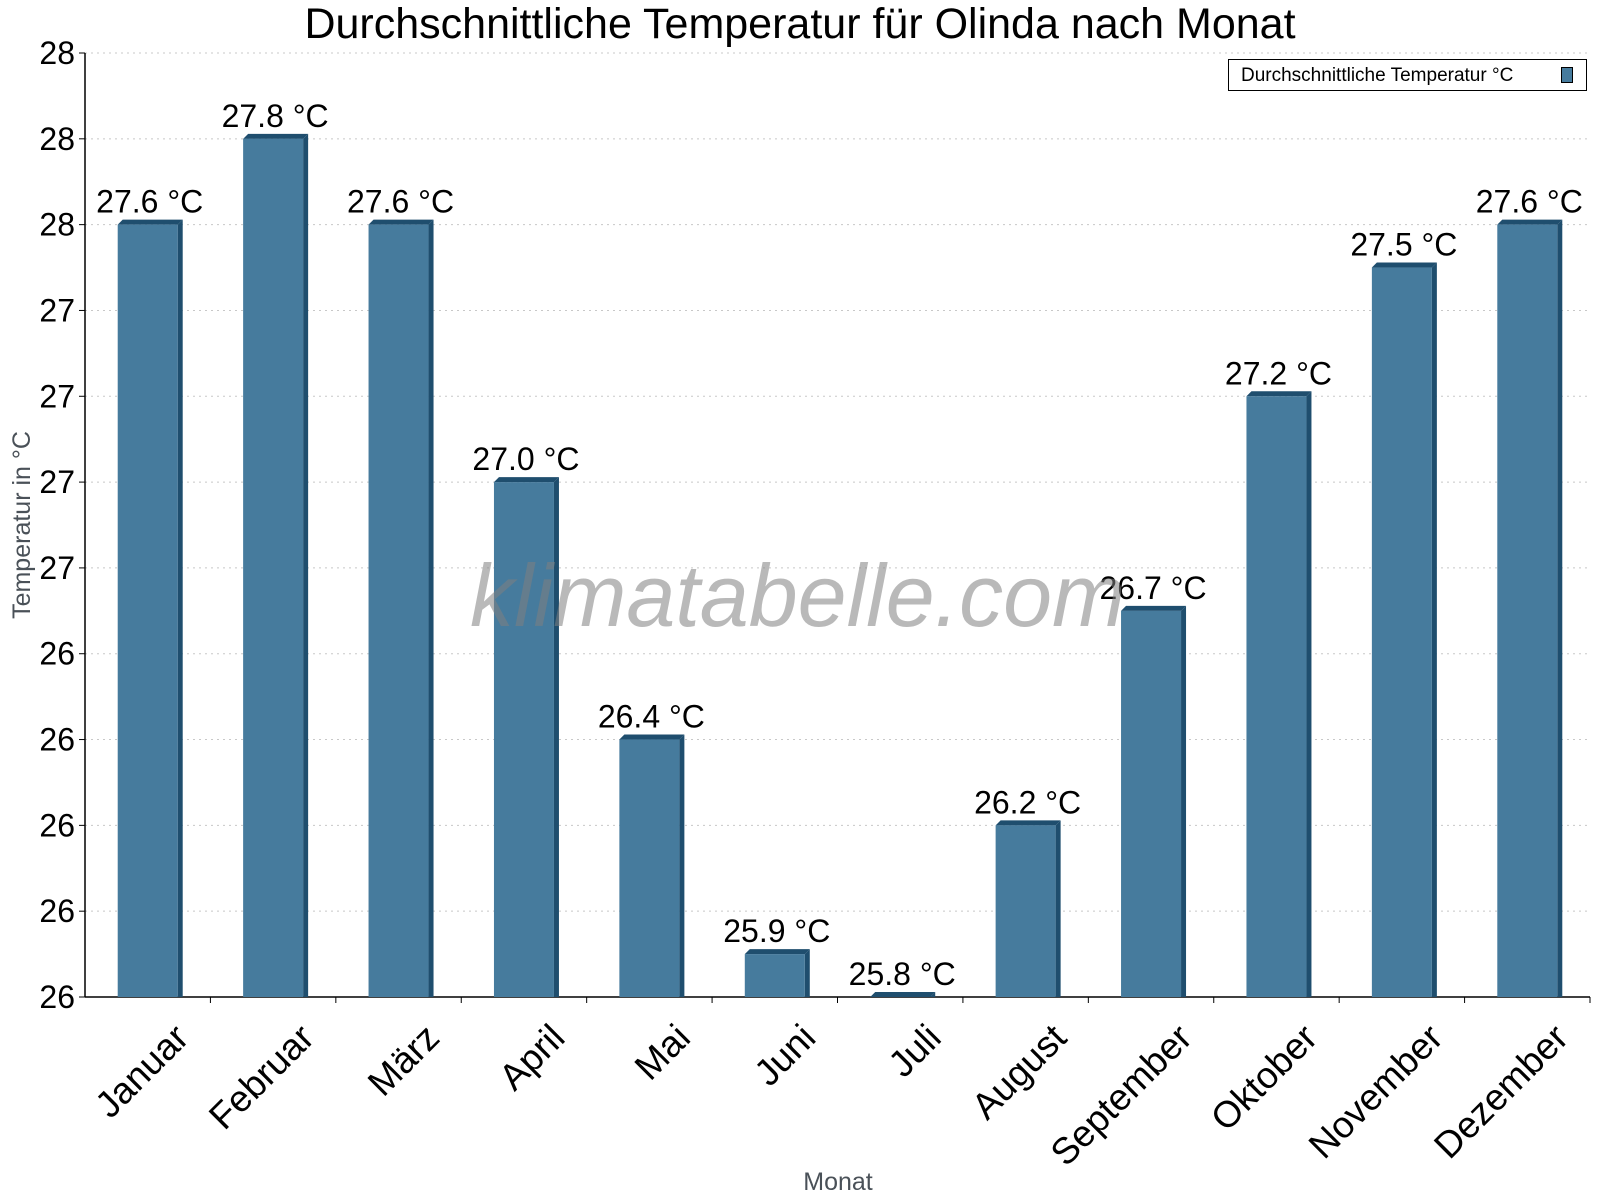 The width and height of the screenshot is (1600, 1200). I want to click on x-tick-label: April, so click(531, 1057).